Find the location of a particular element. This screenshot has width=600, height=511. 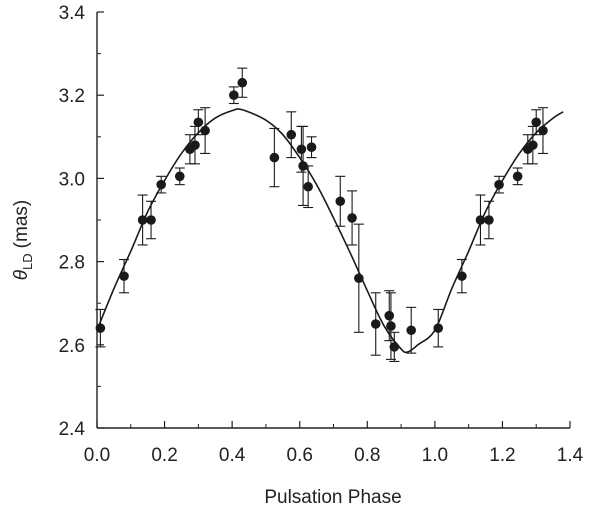

y-axis-unit: (mas) is located at coordinates (21, 224).